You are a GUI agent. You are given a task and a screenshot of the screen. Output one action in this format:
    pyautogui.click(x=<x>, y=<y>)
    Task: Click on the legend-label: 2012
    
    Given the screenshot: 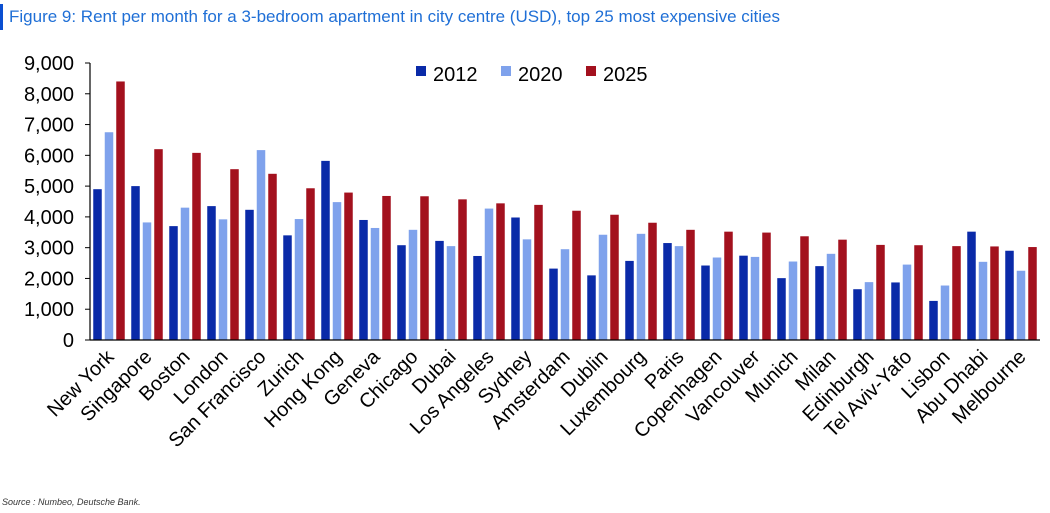 What is the action you would take?
    pyautogui.click(x=455, y=75)
    